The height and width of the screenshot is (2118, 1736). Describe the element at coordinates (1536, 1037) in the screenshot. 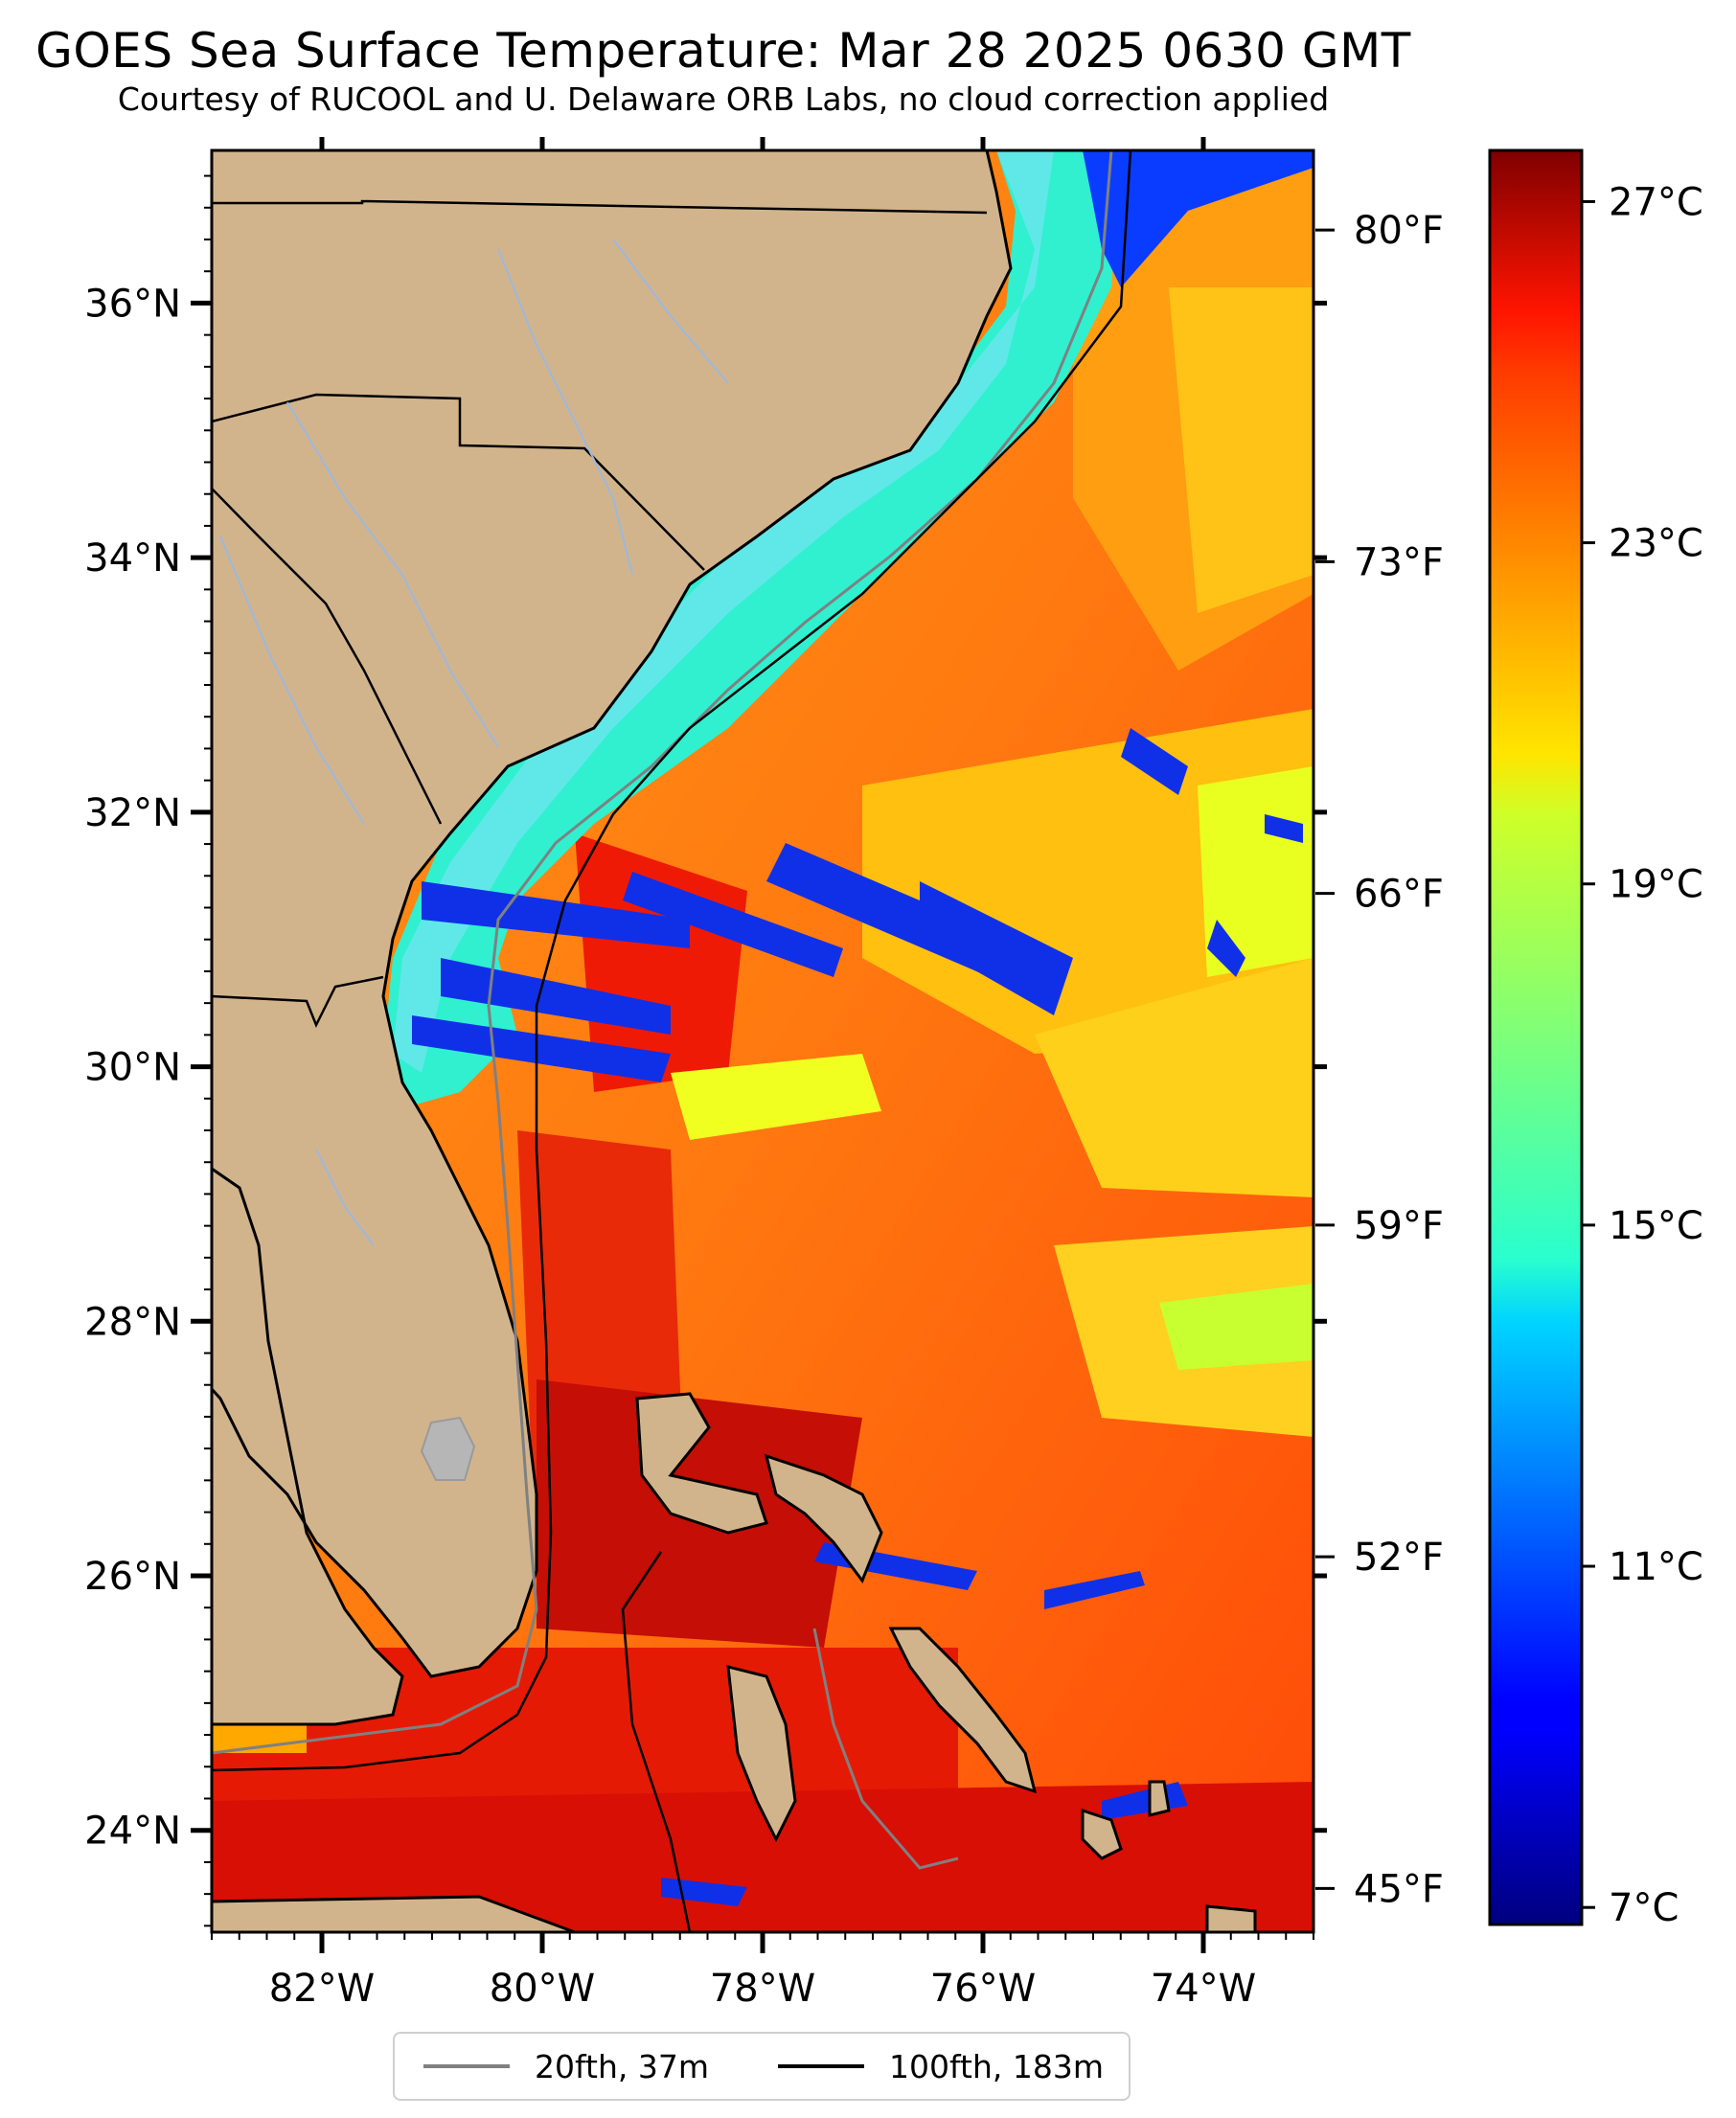

I see `colorbar` at that location.